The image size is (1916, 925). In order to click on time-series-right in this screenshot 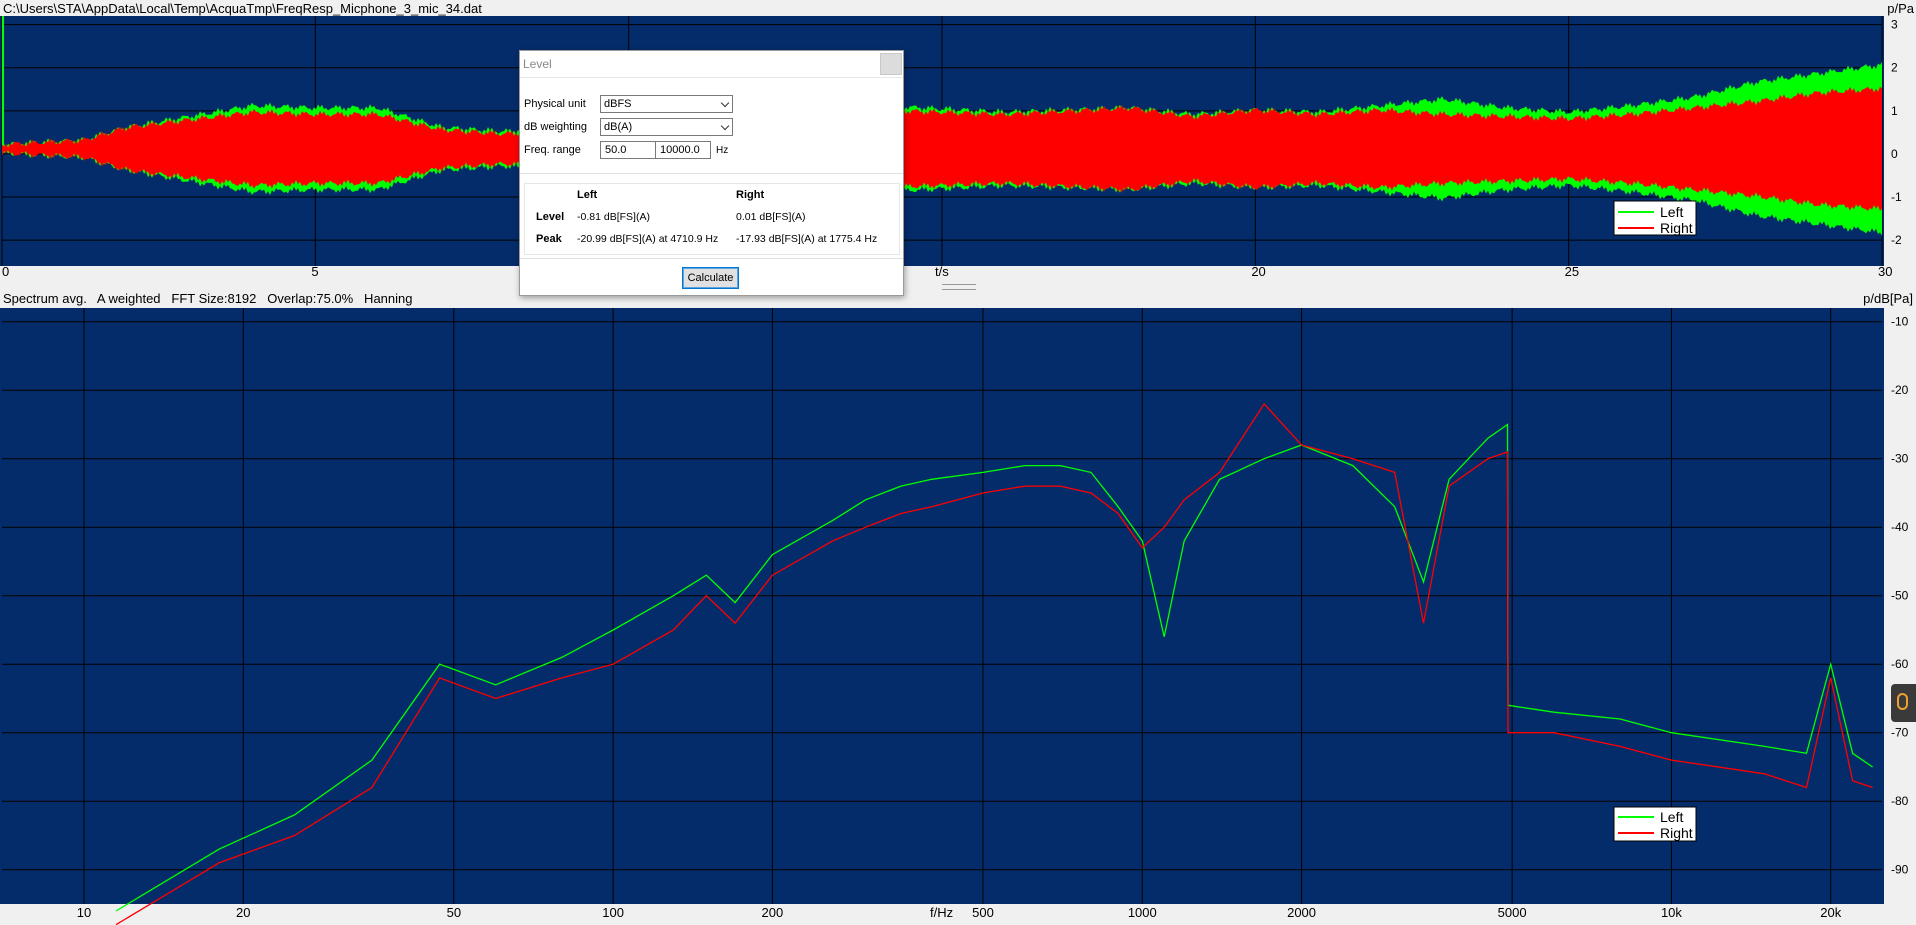, I will do `click(942, 148)`.